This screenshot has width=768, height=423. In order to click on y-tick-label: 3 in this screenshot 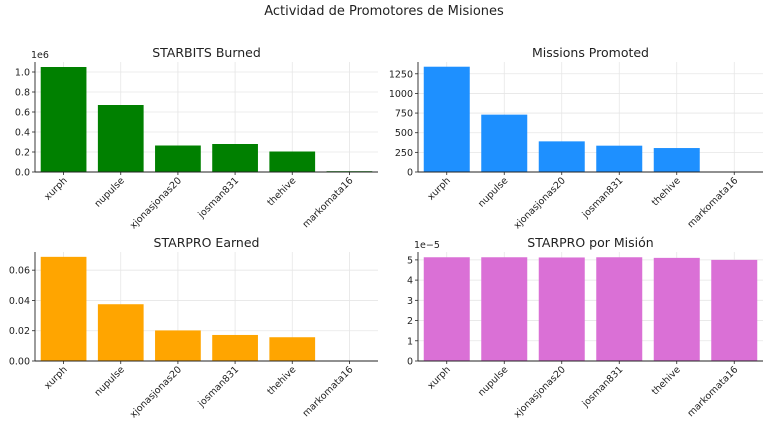, I will do `click(410, 301)`.